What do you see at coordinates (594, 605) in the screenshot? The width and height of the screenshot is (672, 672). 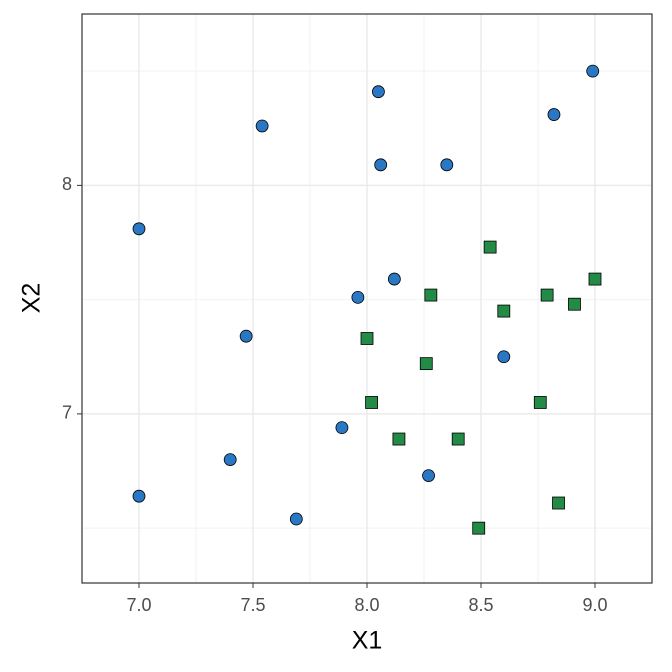 I see `x-tick-label: 9.0` at bounding box center [594, 605].